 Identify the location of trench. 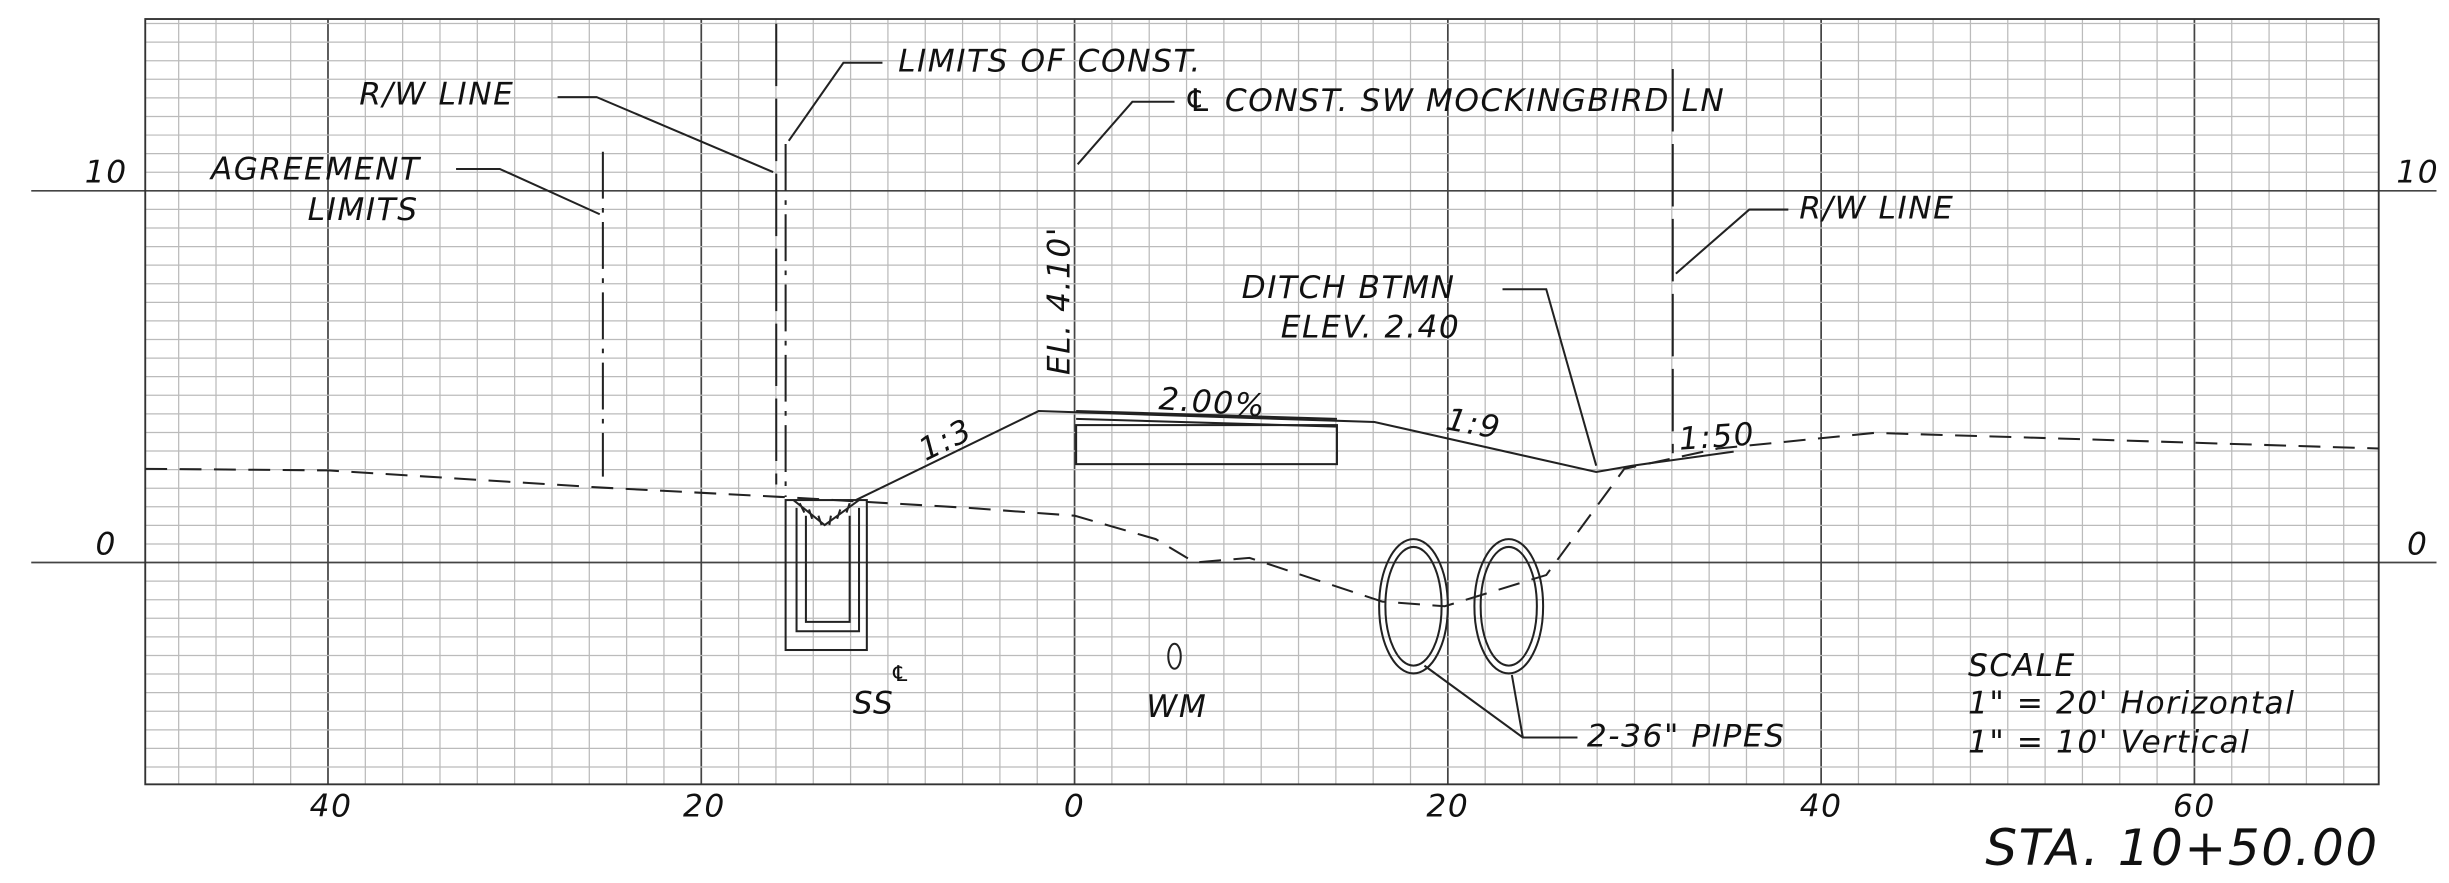
(826, 575).